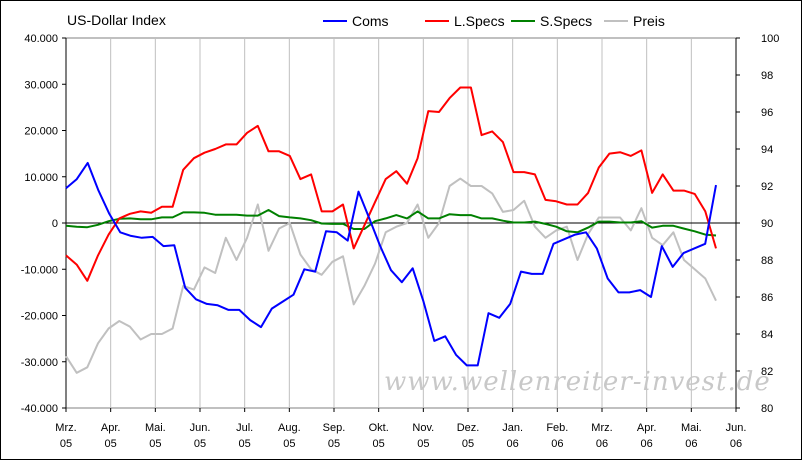 The width and height of the screenshot is (802, 461). What do you see at coordinates (379, 428) in the screenshot?
I see `x-tick-label-month: Okt.` at bounding box center [379, 428].